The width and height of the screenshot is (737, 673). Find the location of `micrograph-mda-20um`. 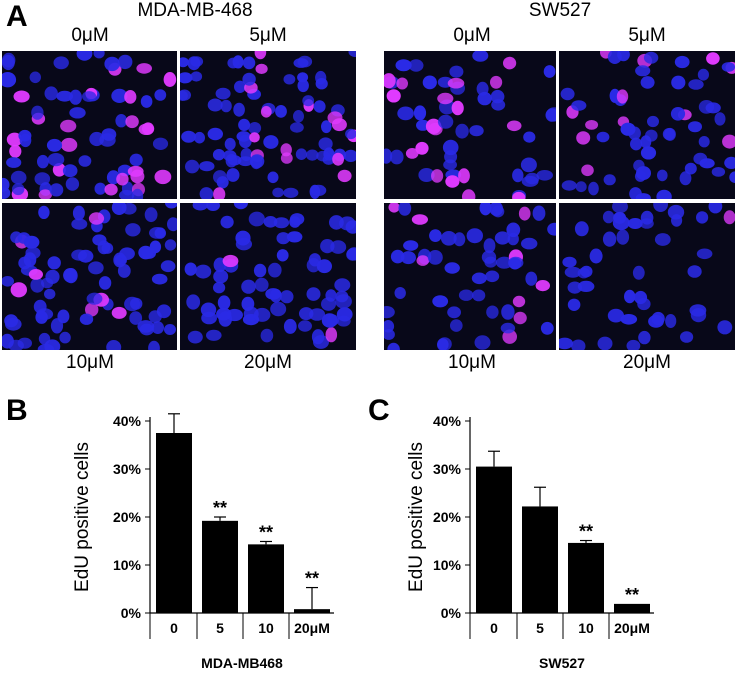

micrograph-mda-20um is located at coordinates (268, 276).